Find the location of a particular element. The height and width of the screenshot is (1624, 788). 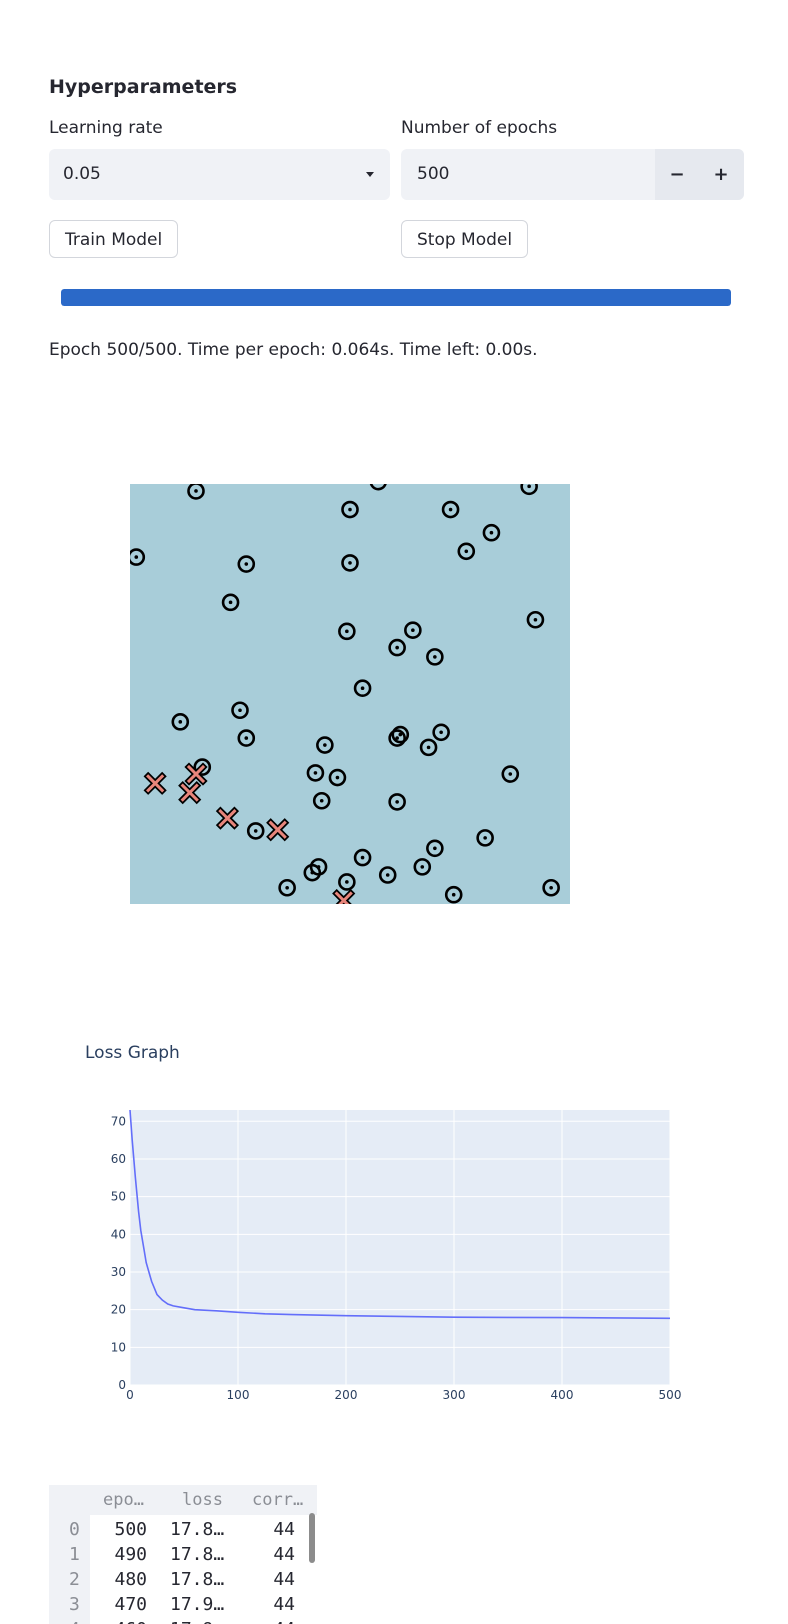

decrement-button: − is located at coordinates (677, 174).